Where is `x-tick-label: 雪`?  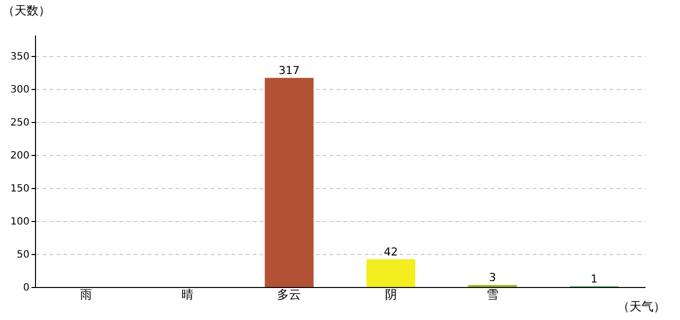 x-tick-label: 雪 is located at coordinates (492, 295).